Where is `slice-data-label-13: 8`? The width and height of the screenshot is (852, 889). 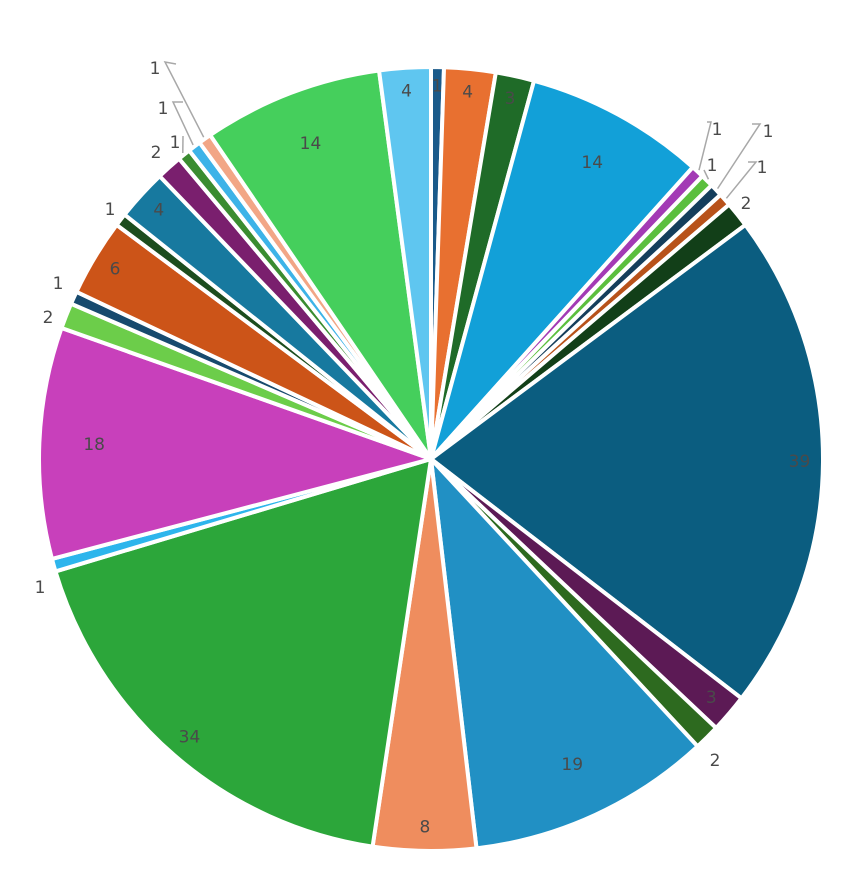 slice-data-label-13: 8 is located at coordinates (424, 827).